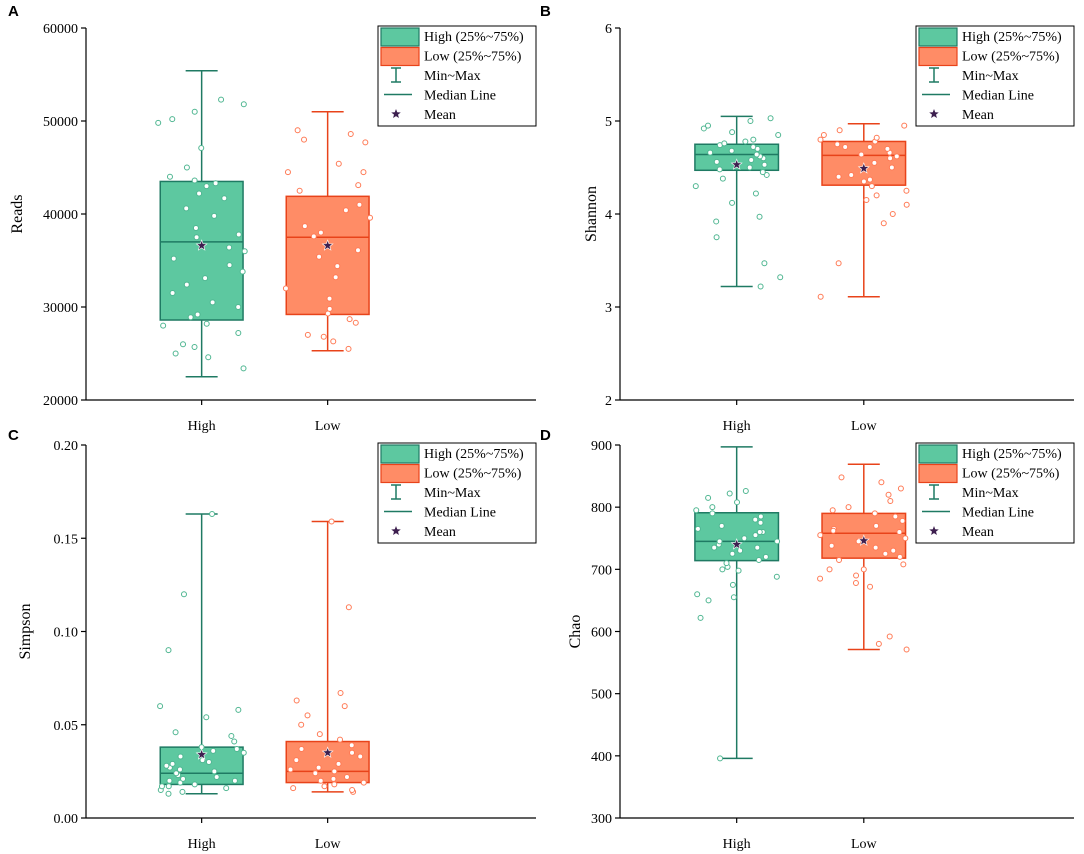  What do you see at coordinates (66, 726) in the screenshot?
I see `y-tick-label: 0.05` at bounding box center [66, 726].